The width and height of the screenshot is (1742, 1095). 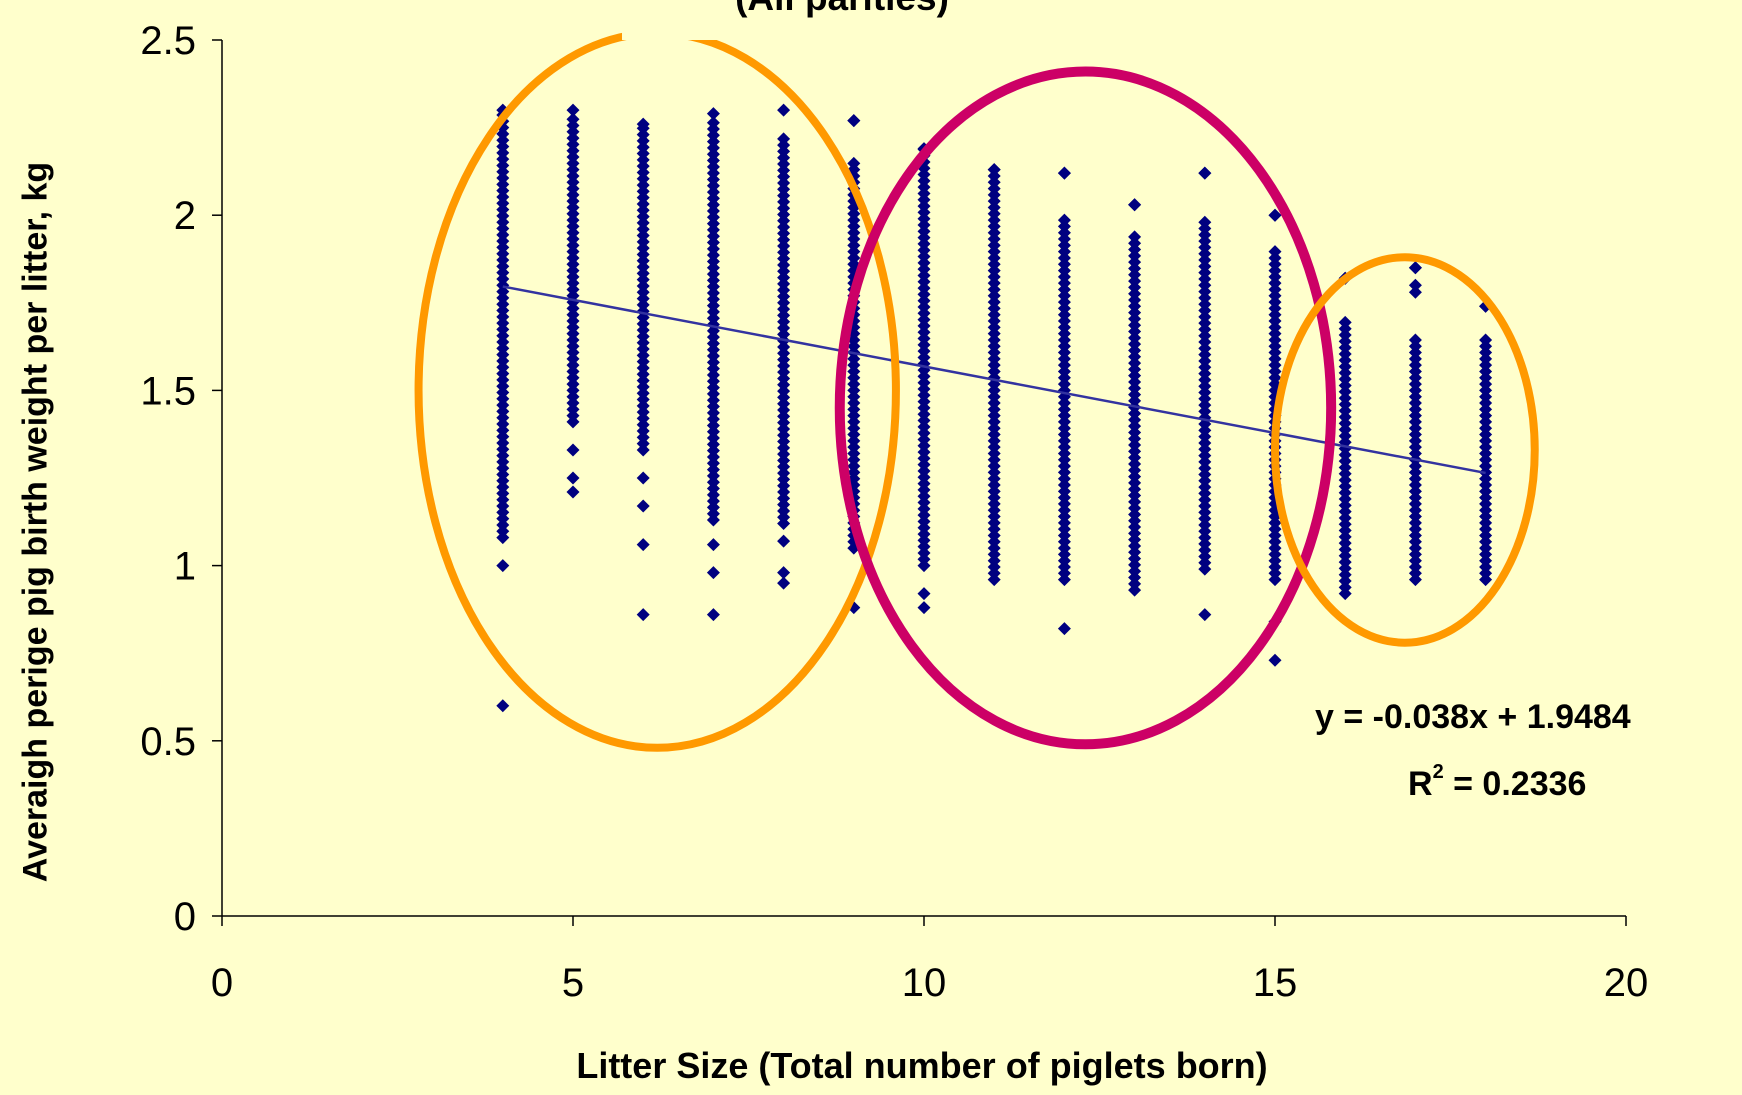 I want to click on y-tick-label: 2.5, so click(x=168, y=41).